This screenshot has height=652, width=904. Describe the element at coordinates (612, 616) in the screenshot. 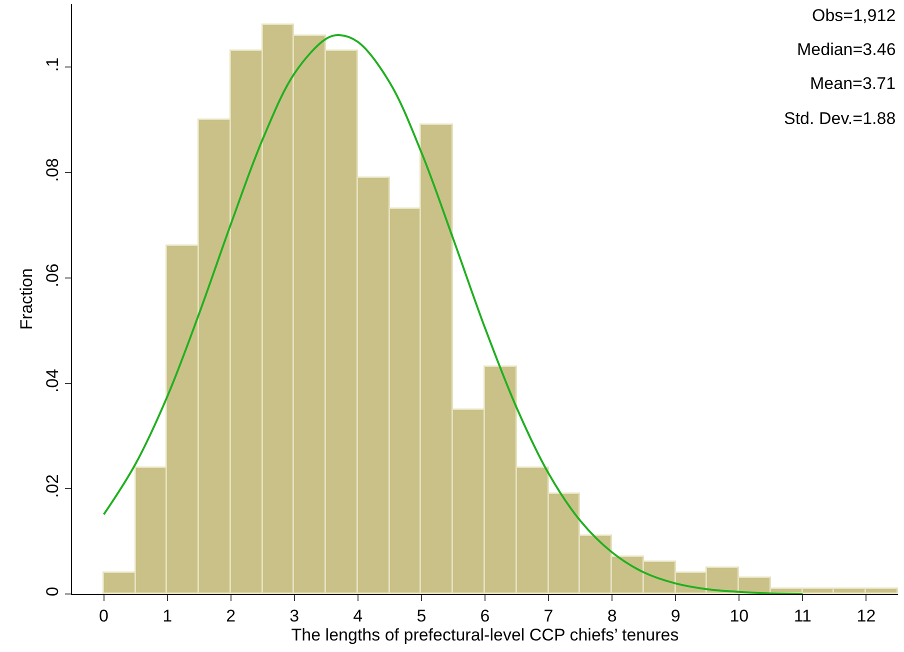

I see `x-tick-label: 8` at that location.